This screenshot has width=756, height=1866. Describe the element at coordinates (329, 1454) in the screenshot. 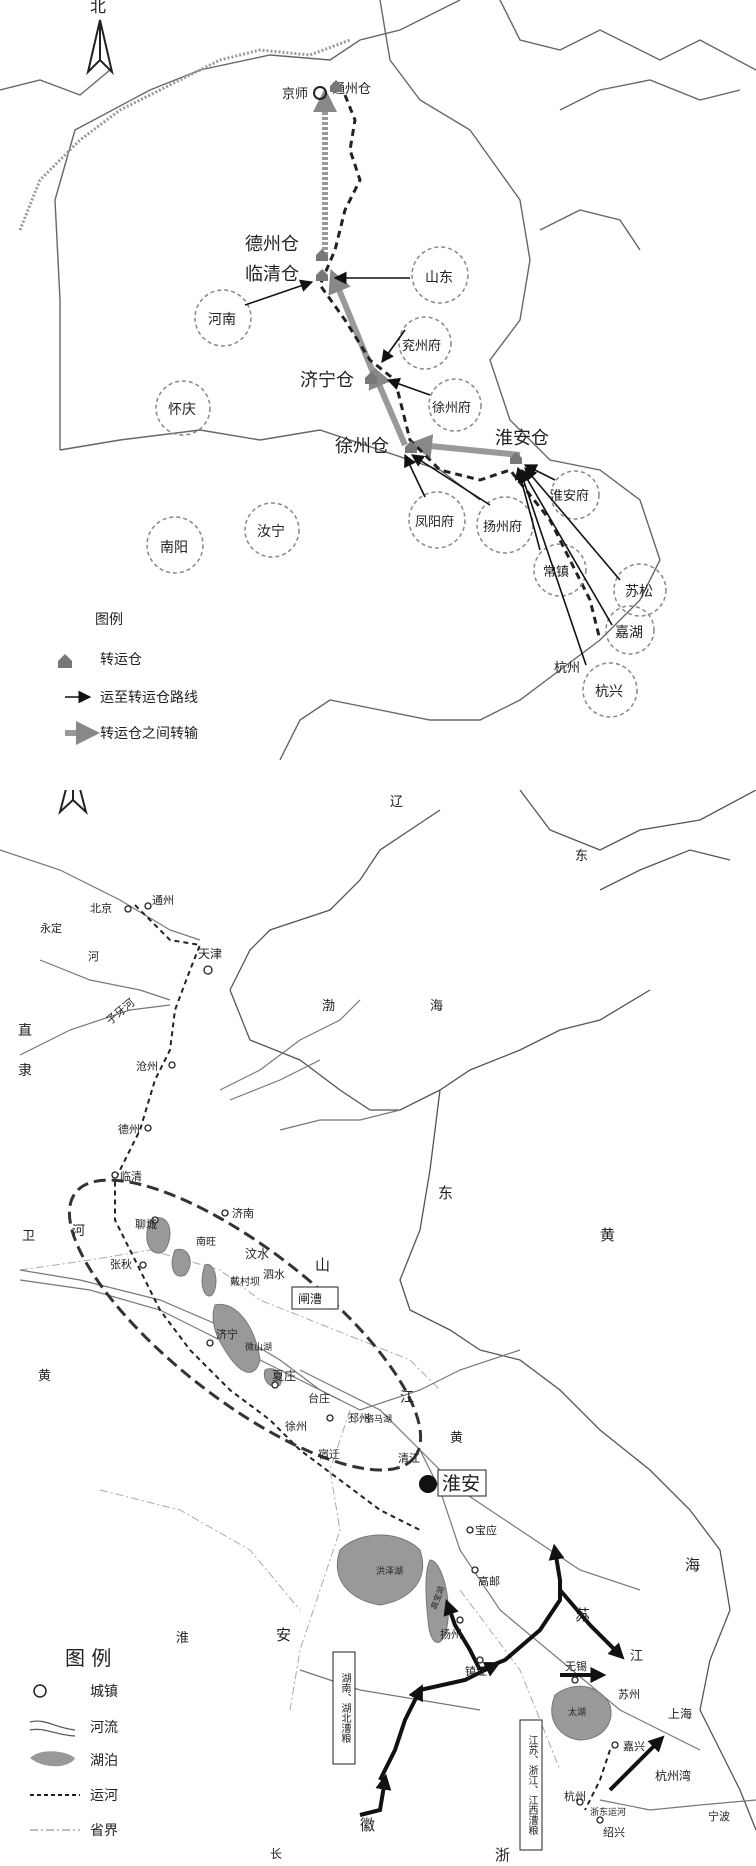

I see `city-suqian: 宿迁` at that location.